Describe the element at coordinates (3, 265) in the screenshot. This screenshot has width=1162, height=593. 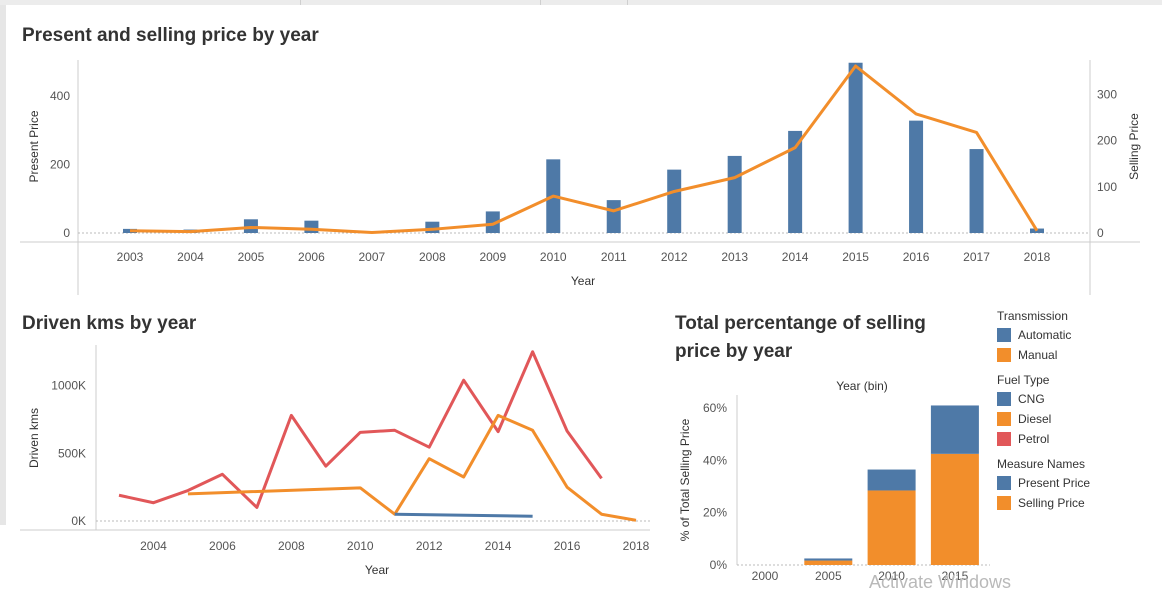
I see `left-edge-panel` at that location.